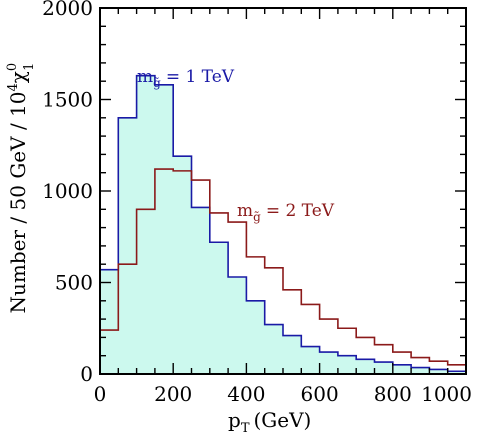 The height and width of the screenshot is (437, 494). Describe the element at coordinates (320, 394) in the screenshot. I see `x-tick-label-600: 600` at that location.